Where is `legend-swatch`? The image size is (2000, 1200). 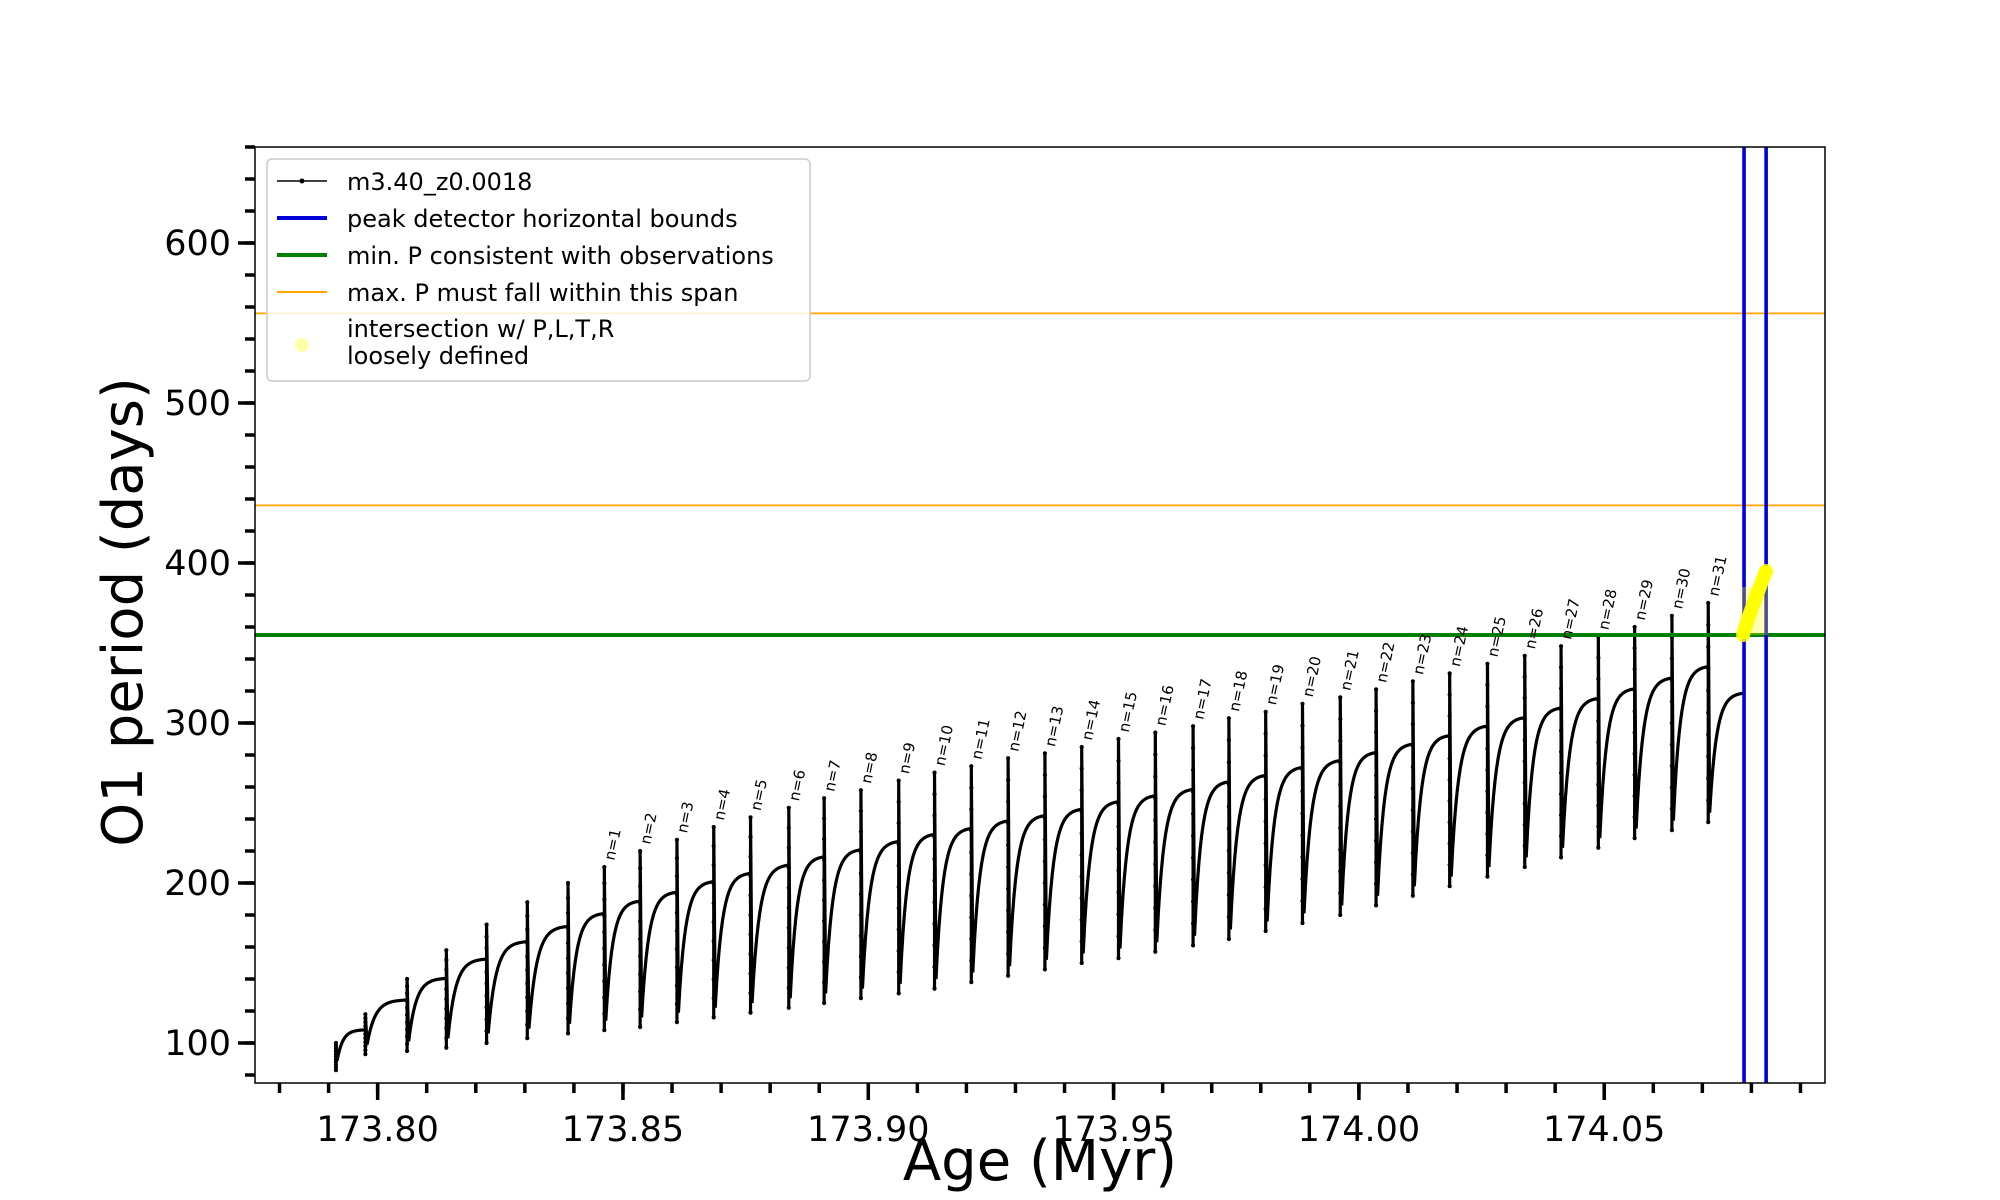 legend-swatch is located at coordinates (302, 345).